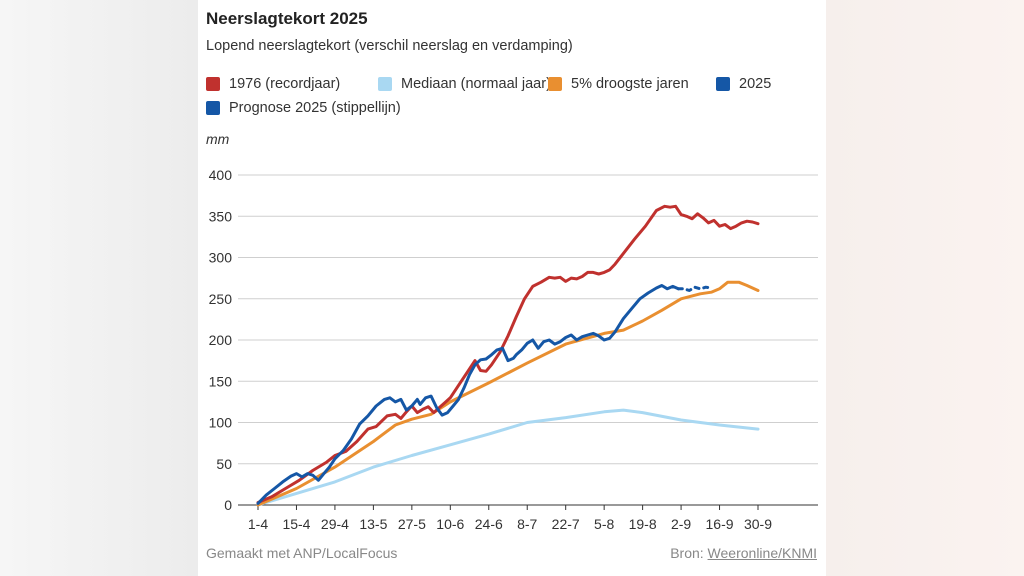  Describe the element at coordinates (689, 553) in the screenshot. I see `footer-source-prefix: Bron:` at that location.